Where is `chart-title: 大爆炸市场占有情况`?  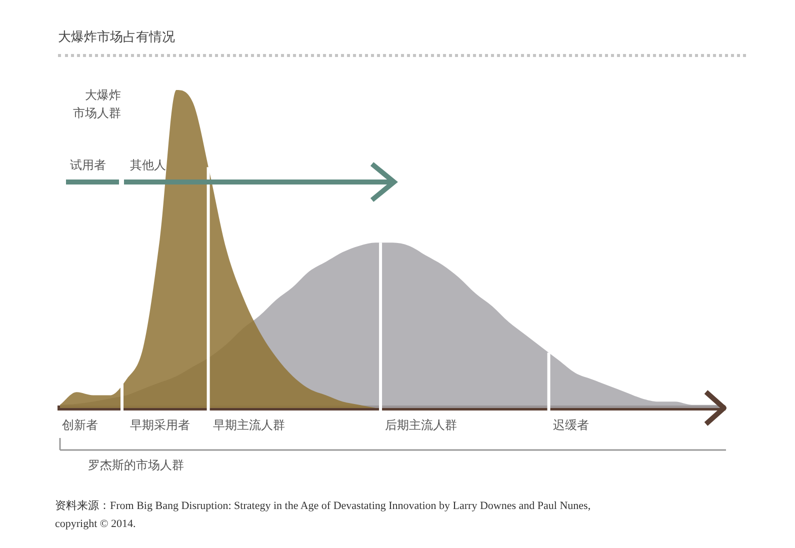
chart-title: 大爆炸市场占有情况 is located at coordinates (116, 37).